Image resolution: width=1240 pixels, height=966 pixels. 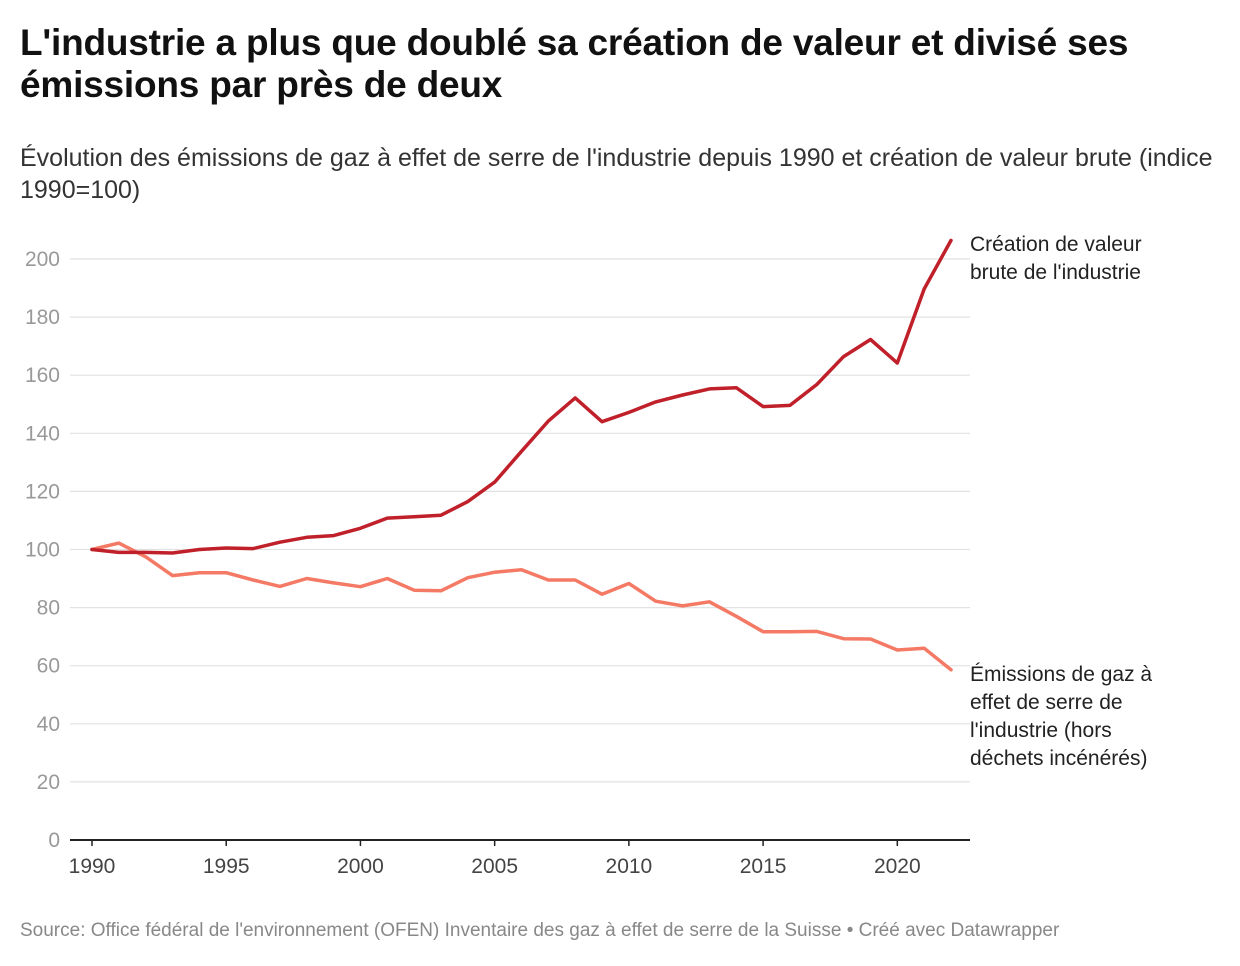 What do you see at coordinates (42, 317) in the screenshot?
I see `y-tick-label: 180` at bounding box center [42, 317].